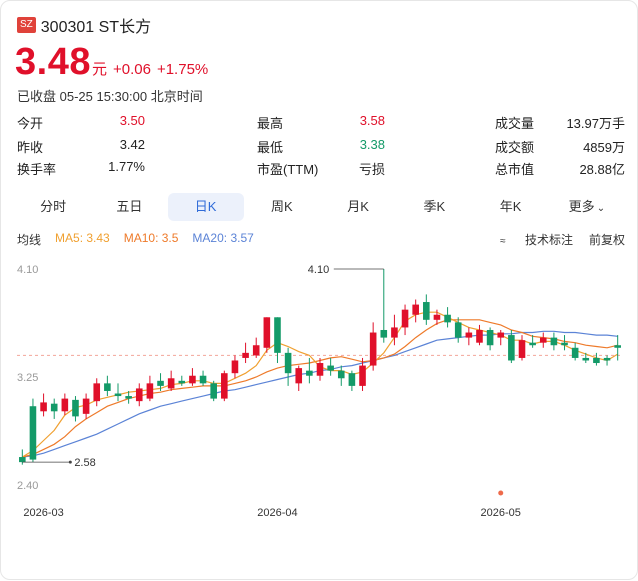 The image size is (638, 581). Describe the element at coordinates (96, 27) in the screenshot. I see `stock-title: 300301 ST长方` at that location.